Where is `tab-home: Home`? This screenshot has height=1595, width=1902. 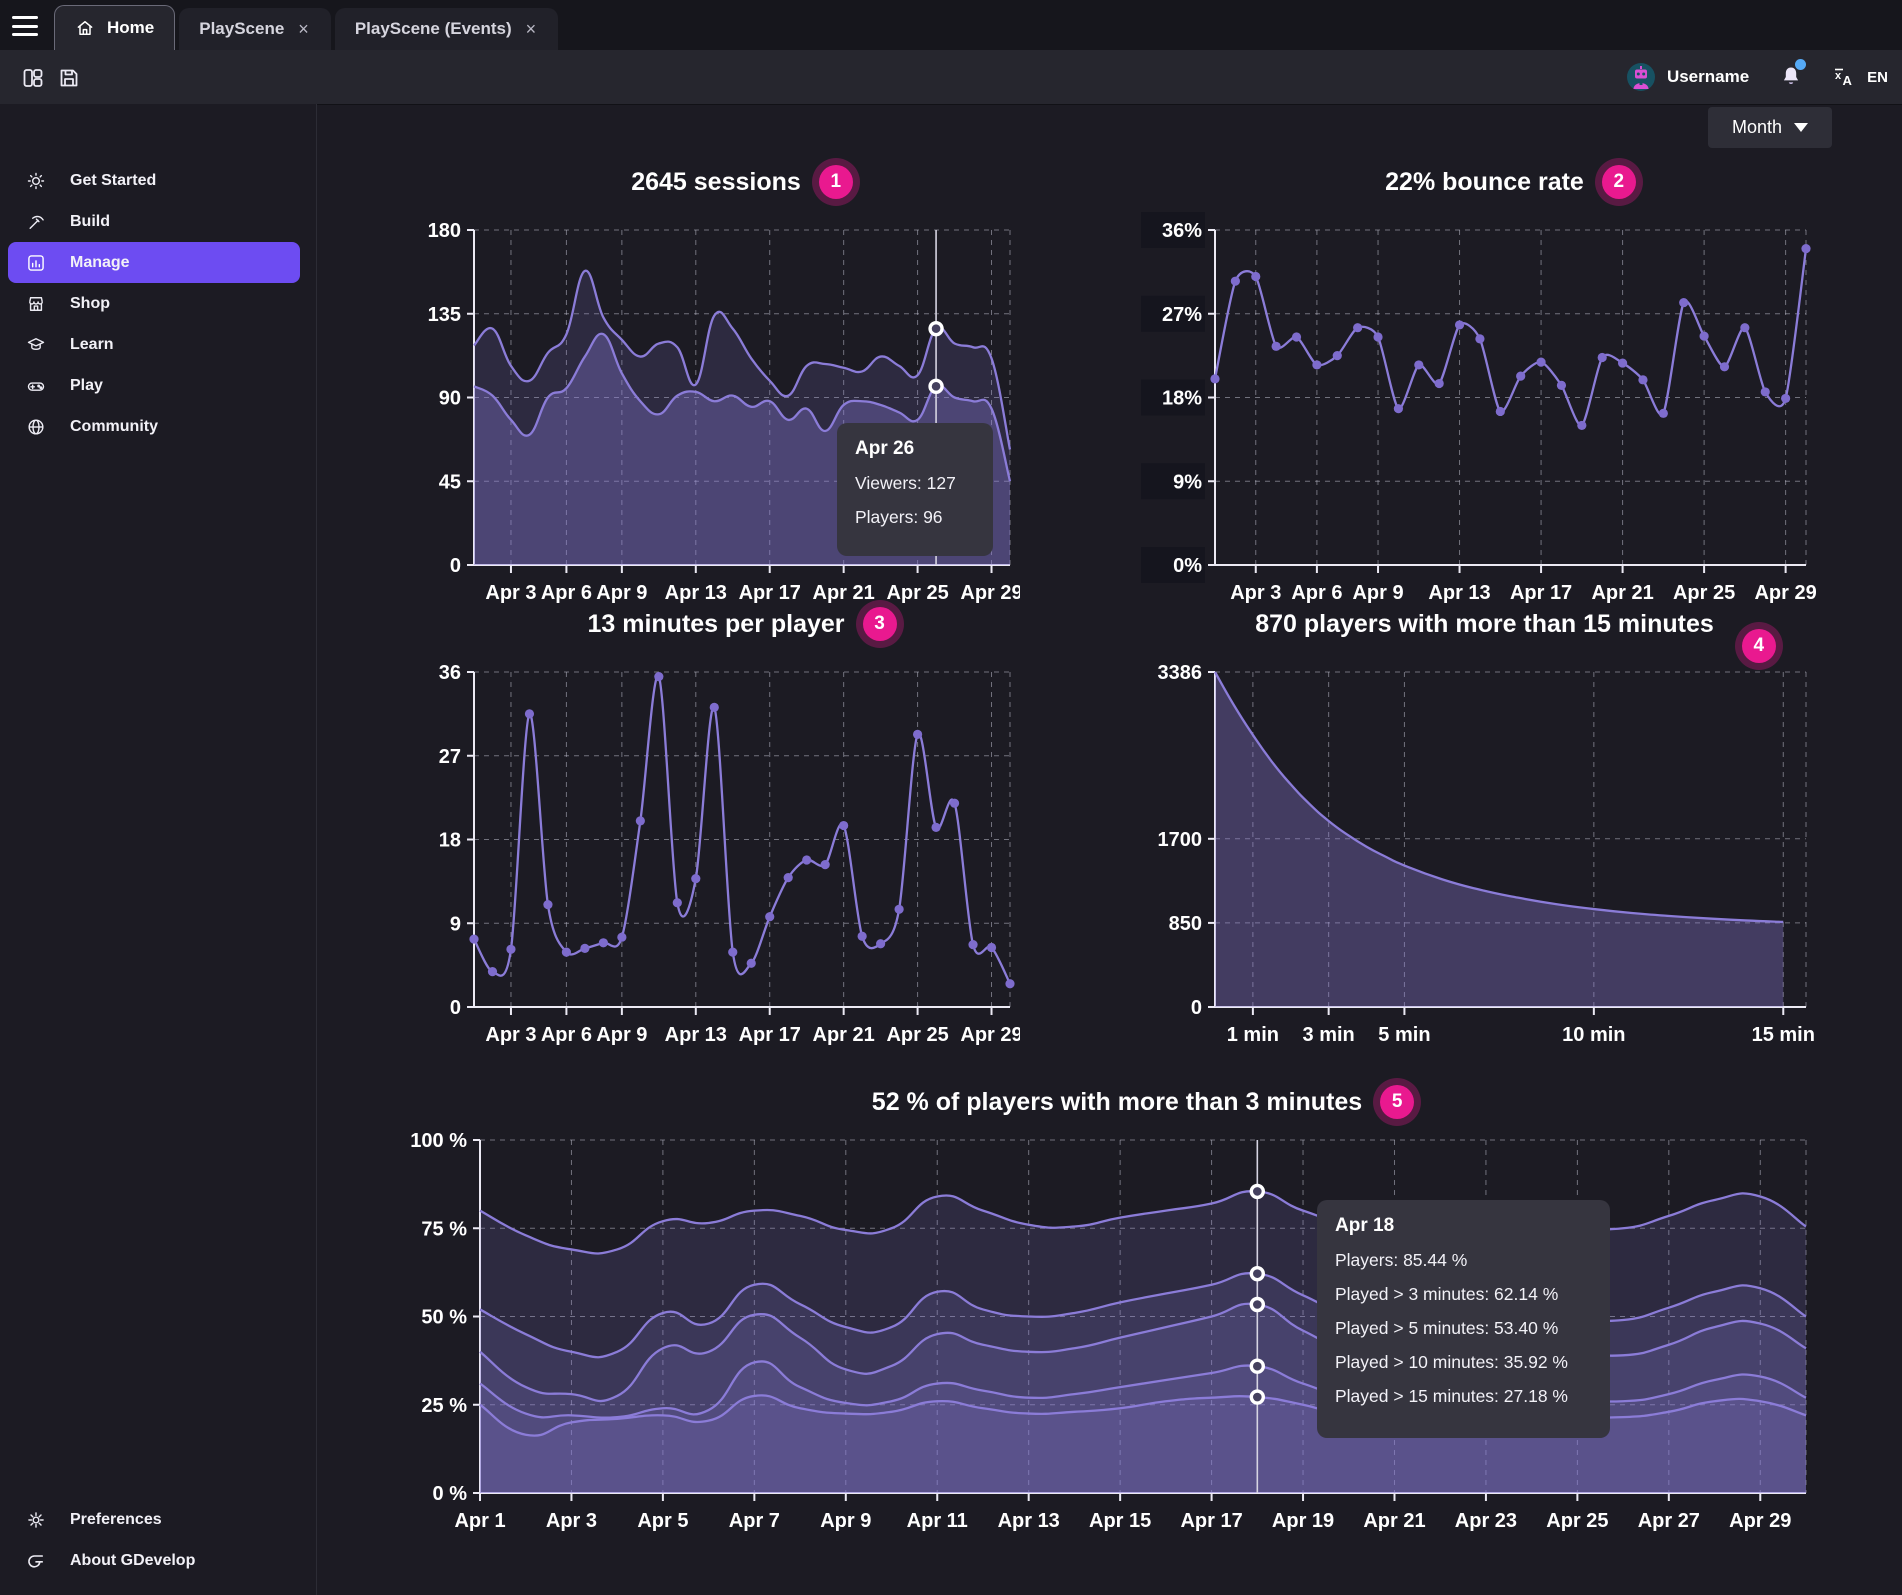
tab-home: Home is located at coordinates (115, 27).